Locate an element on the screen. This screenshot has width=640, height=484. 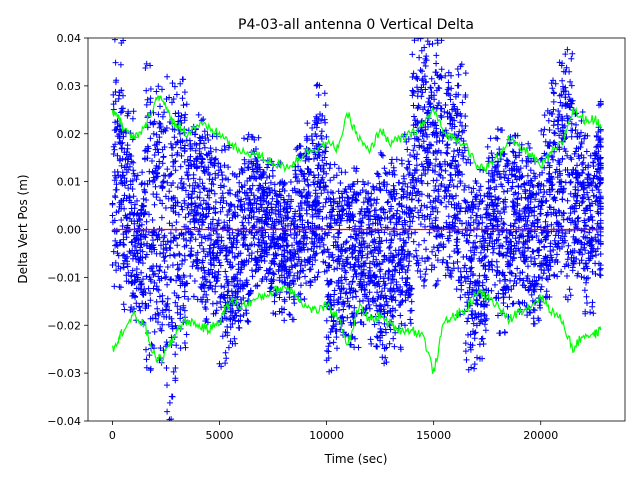
y-tick-label: 0.01 is located at coordinates (69, 182).